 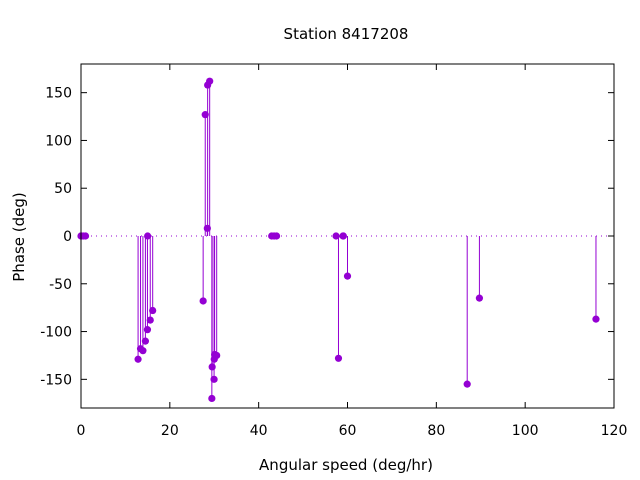 What do you see at coordinates (58, 94) in the screenshot?
I see `y-tick-label: 150` at bounding box center [58, 94].